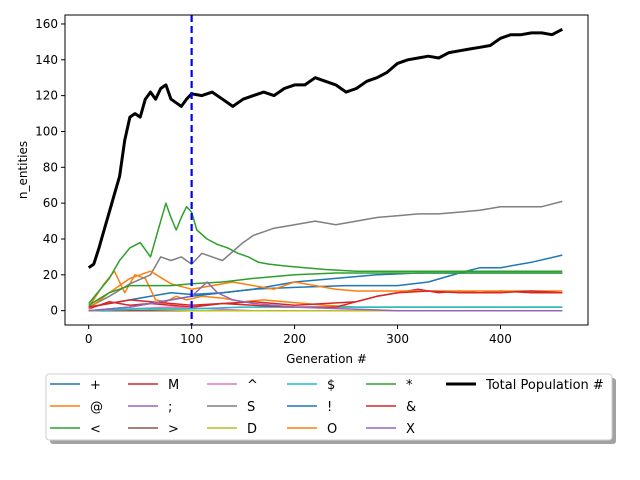 The height and width of the screenshot is (480, 640). Describe the element at coordinates (50, 239) in the screenshot. I see `y-tick-label: 40` at that location.